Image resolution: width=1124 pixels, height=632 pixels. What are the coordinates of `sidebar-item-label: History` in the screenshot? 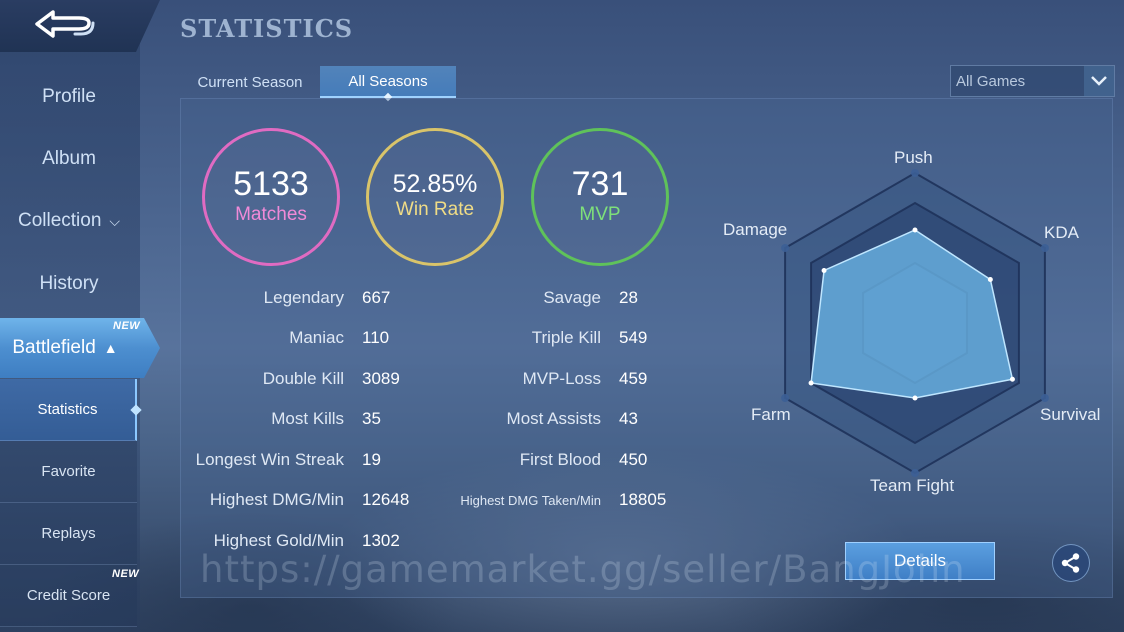 It's located at (69, 283).